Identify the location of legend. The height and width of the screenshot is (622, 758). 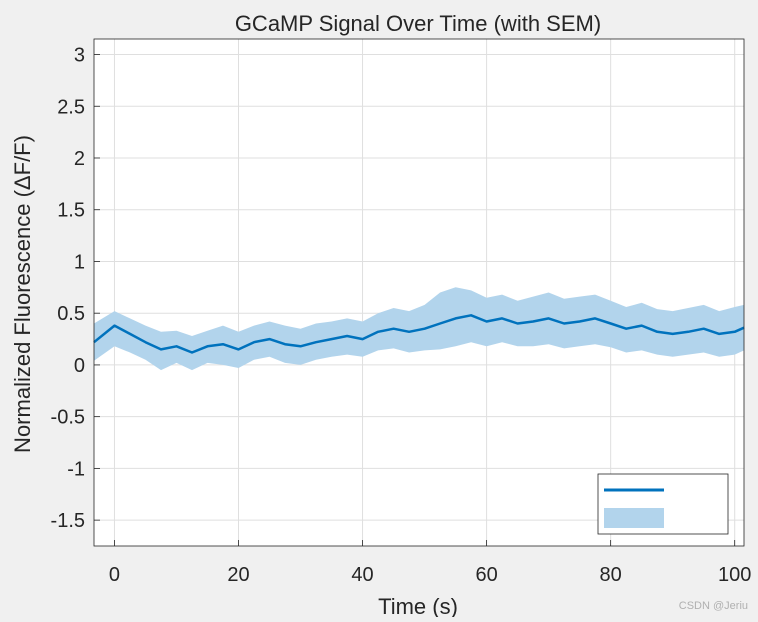
(663, 504).